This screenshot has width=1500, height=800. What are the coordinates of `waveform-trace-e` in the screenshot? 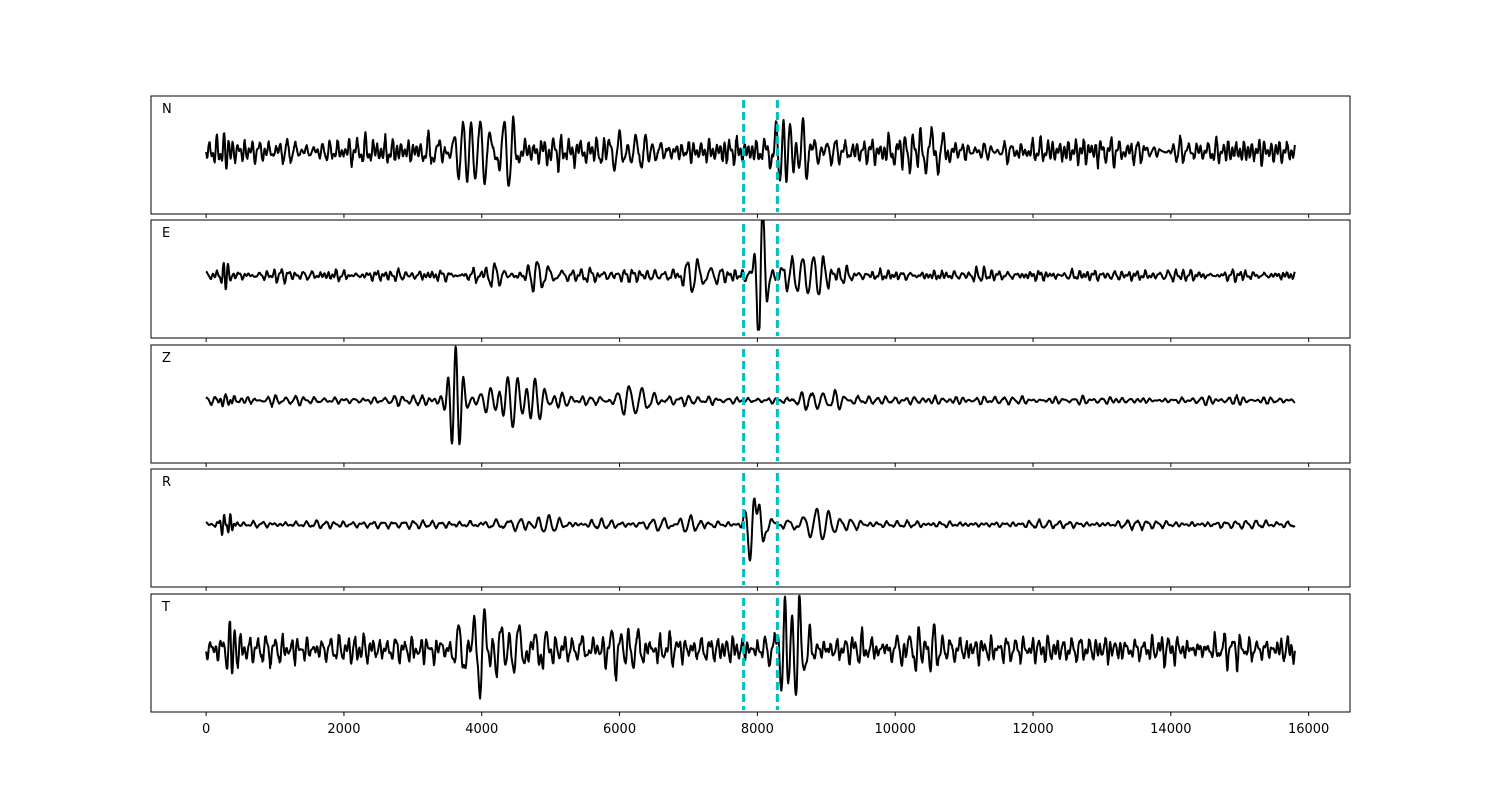 It's located at (750, 275).